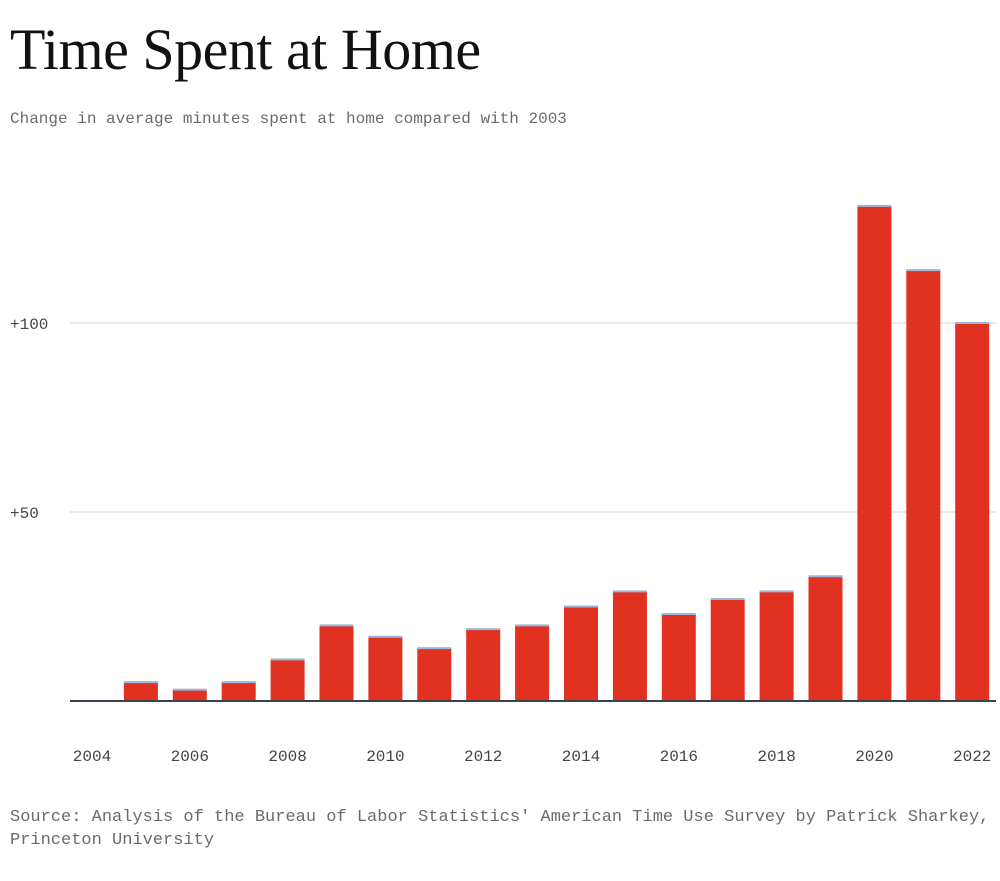  I want to click on bar-2012, so click(483, 665).